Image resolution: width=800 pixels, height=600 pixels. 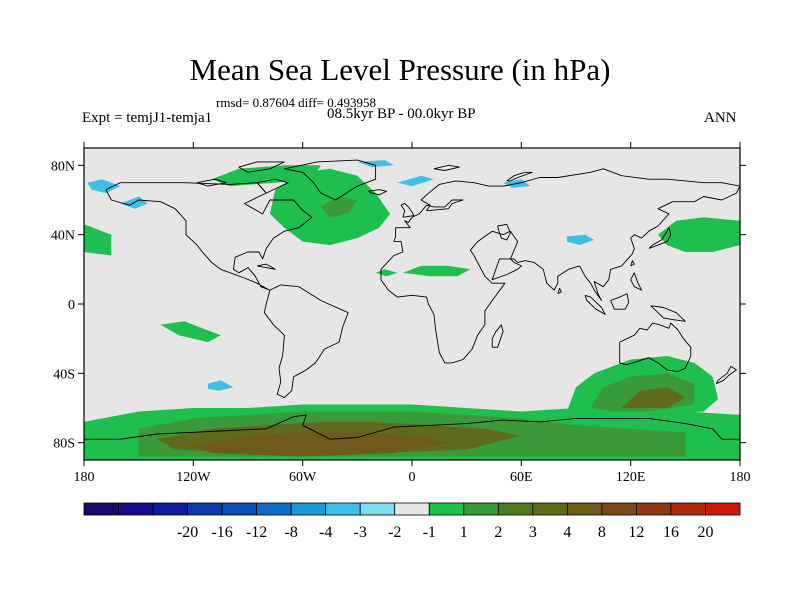 I want to click on colorbar-label: -8, so click(x=290, y=532).